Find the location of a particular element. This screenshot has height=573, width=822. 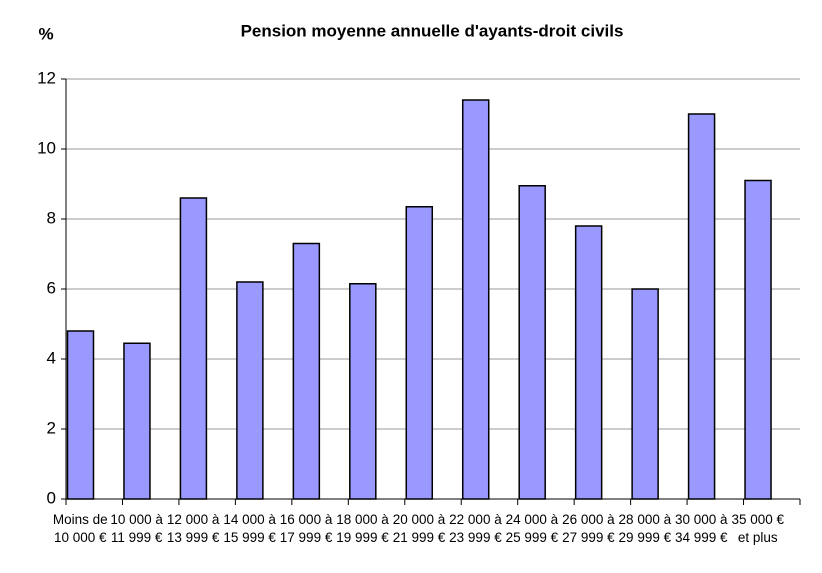

y-tick-label: 8 is located at coordinates (51, 217).